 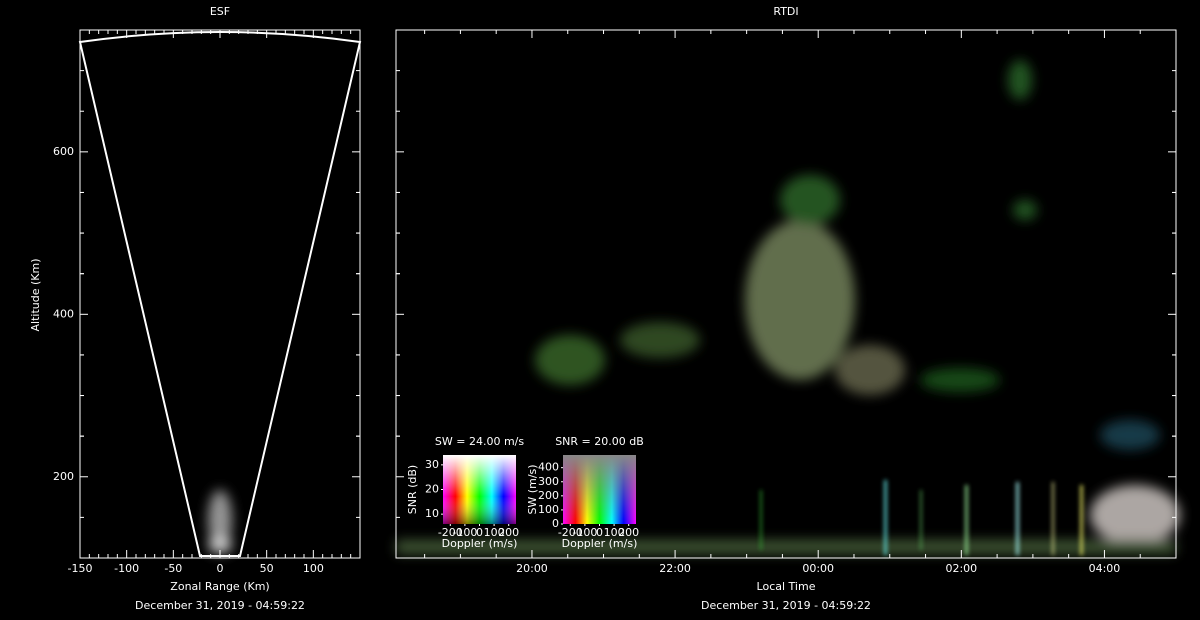 I want to click on y-axis-label: Altitude (Km), so click(x=35, y=295).